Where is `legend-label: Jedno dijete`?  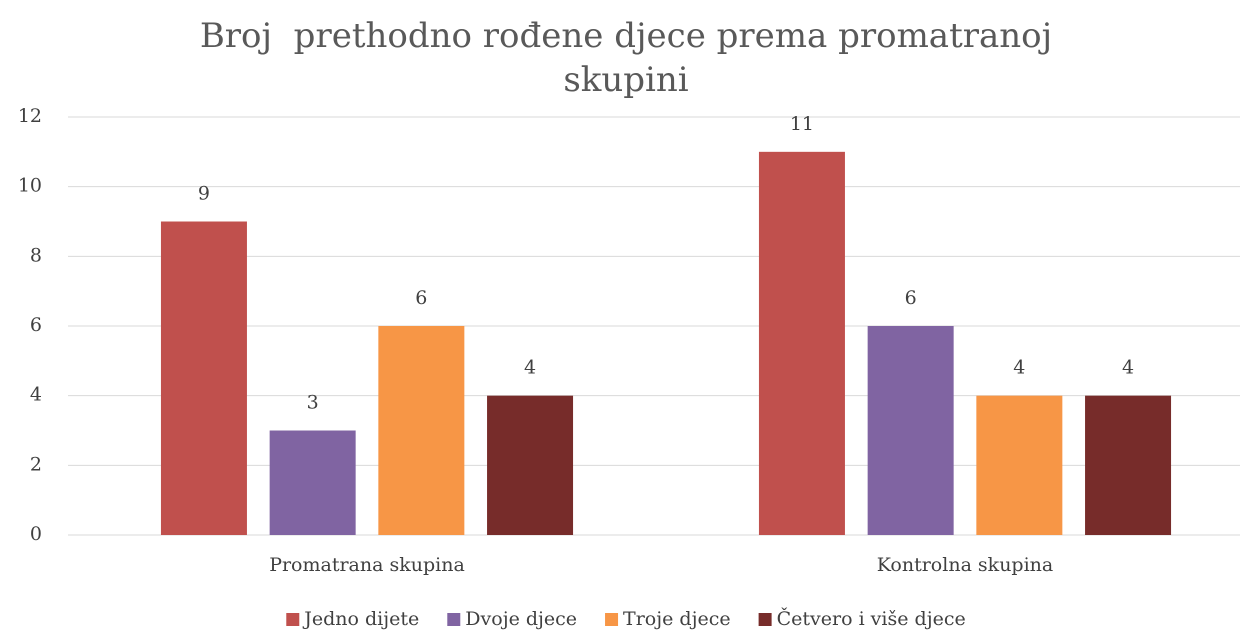
legend-label: Jedno dijete is located at coordinates (360, 619).